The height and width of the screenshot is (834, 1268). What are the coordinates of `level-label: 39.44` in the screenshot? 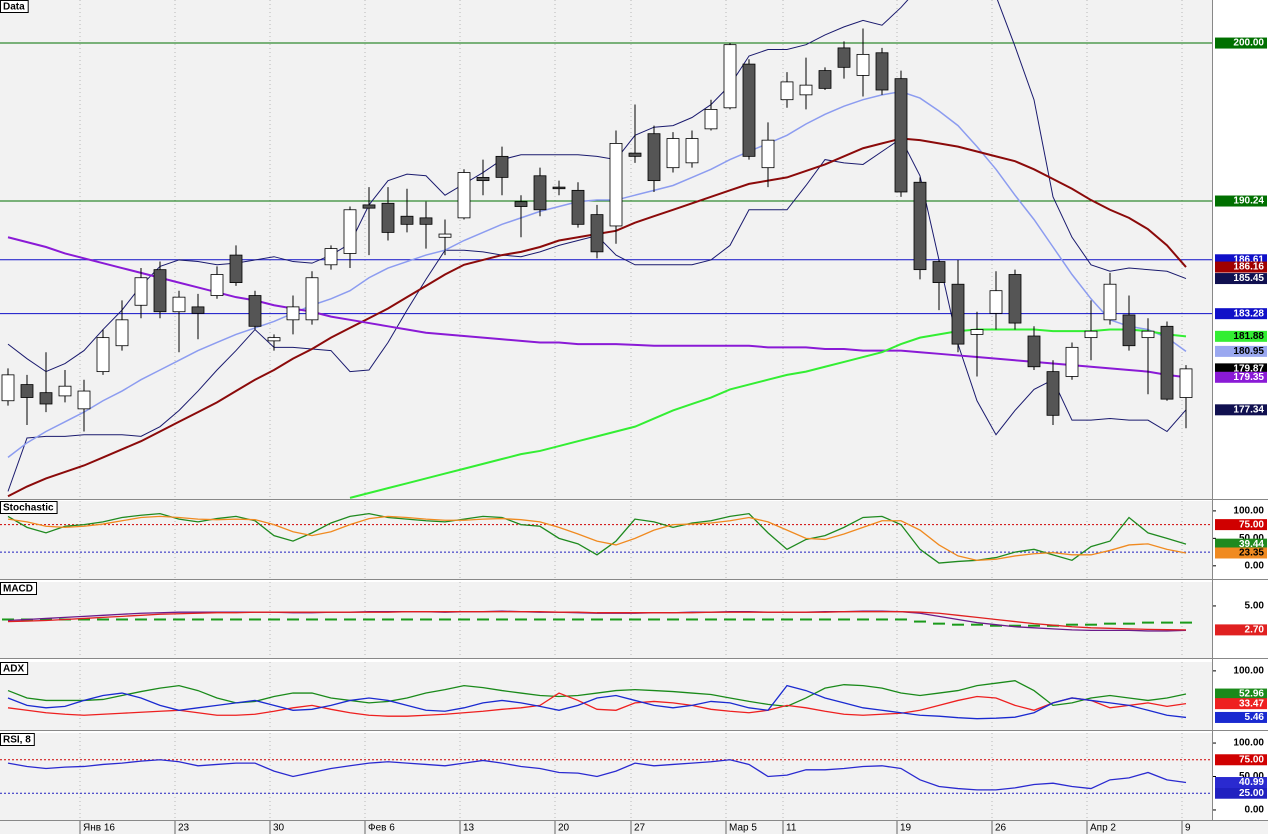 It's located at (1251, 544).